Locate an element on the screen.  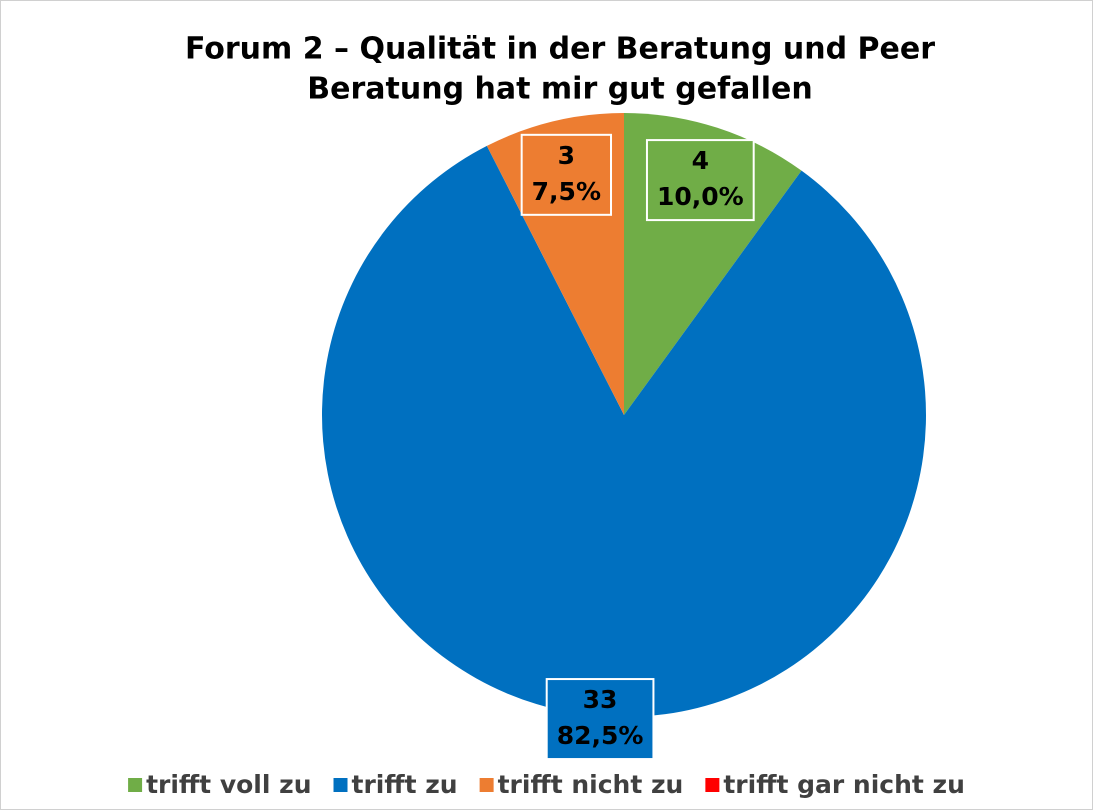
chart-title: Beratung hat mir gut gefallen is located at coordinates (559, 89).